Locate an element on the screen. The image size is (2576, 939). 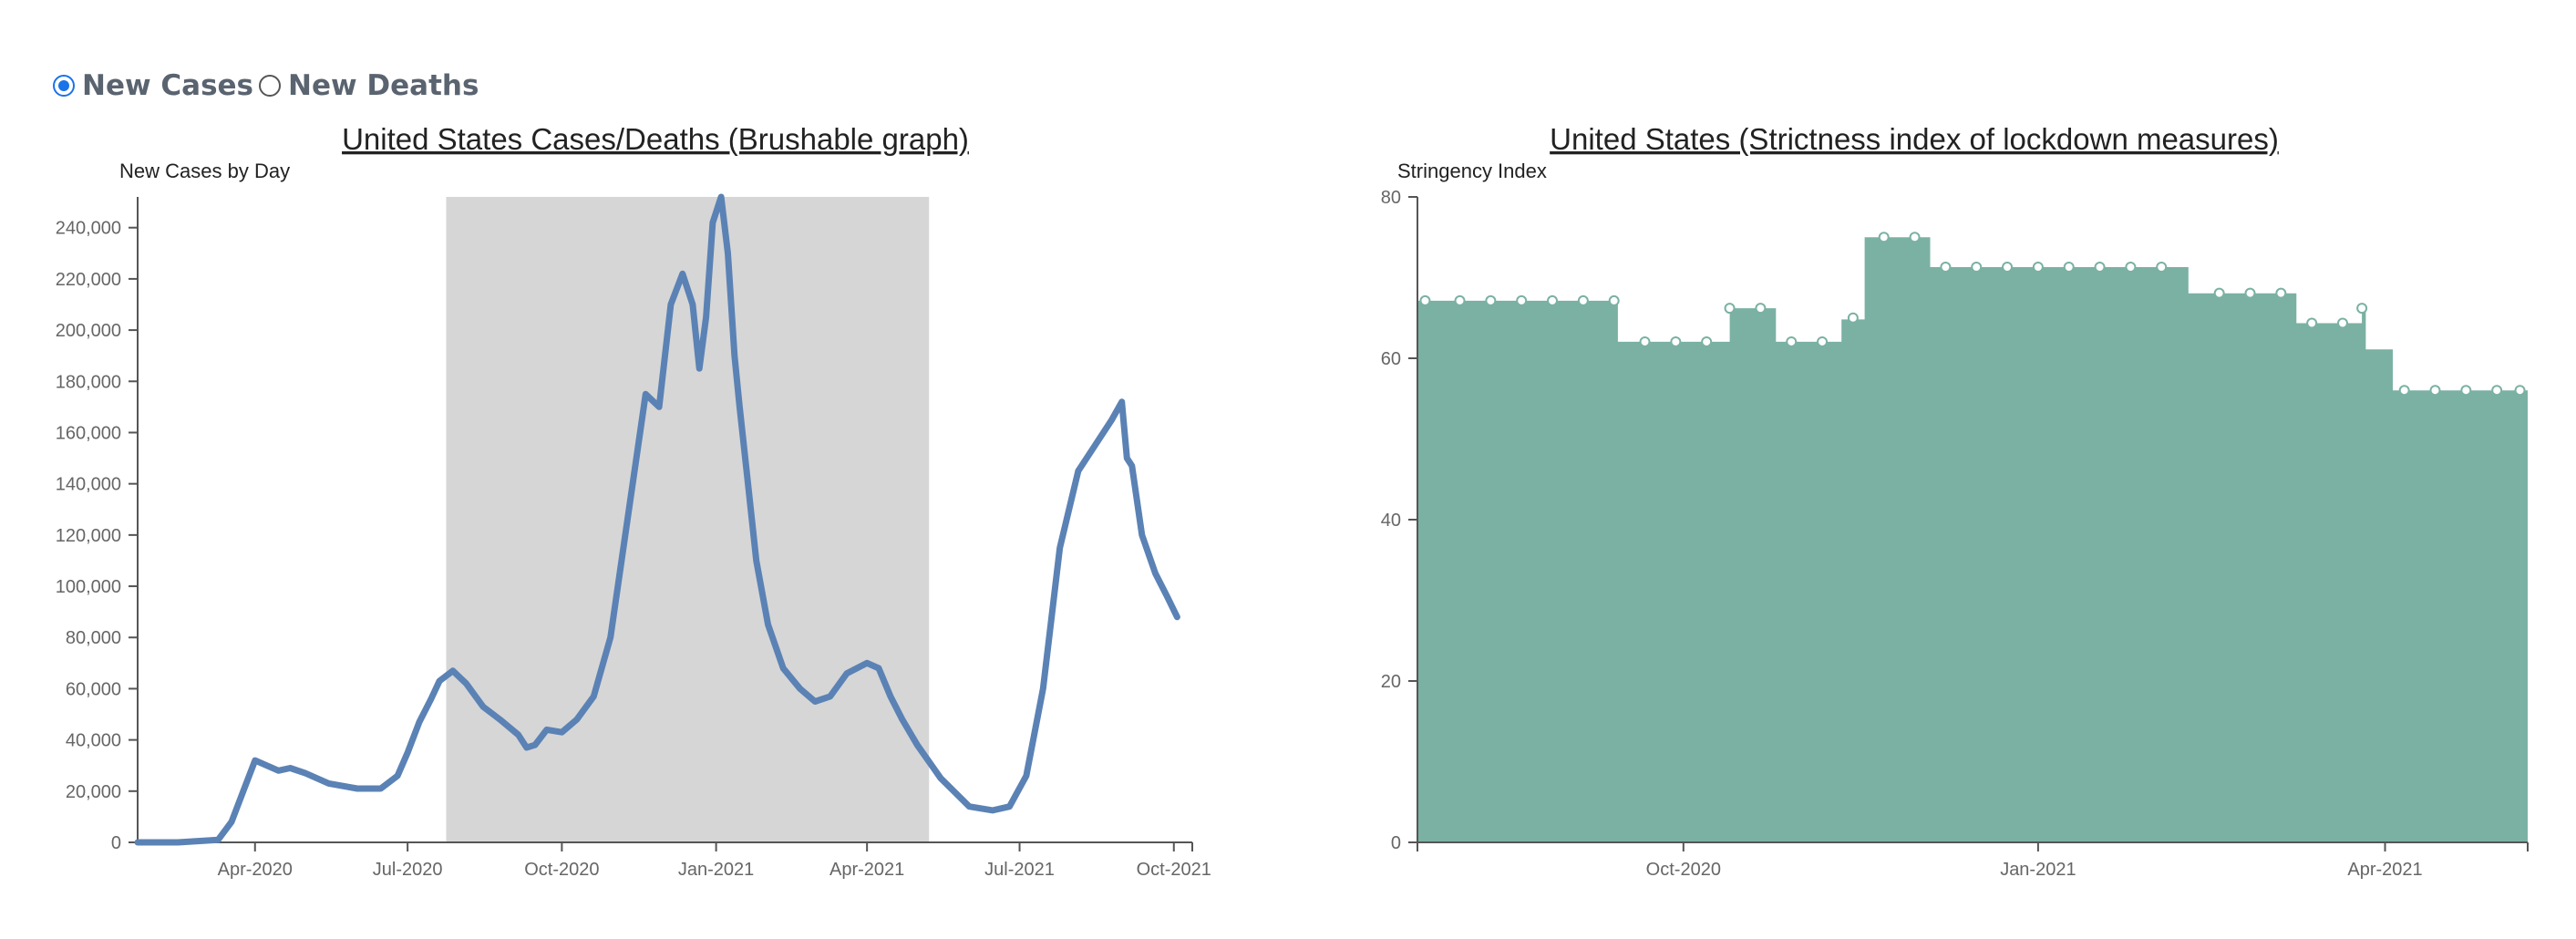
stringency-y-axis-label: Stringency Index is located at coordinates (1472, 171).